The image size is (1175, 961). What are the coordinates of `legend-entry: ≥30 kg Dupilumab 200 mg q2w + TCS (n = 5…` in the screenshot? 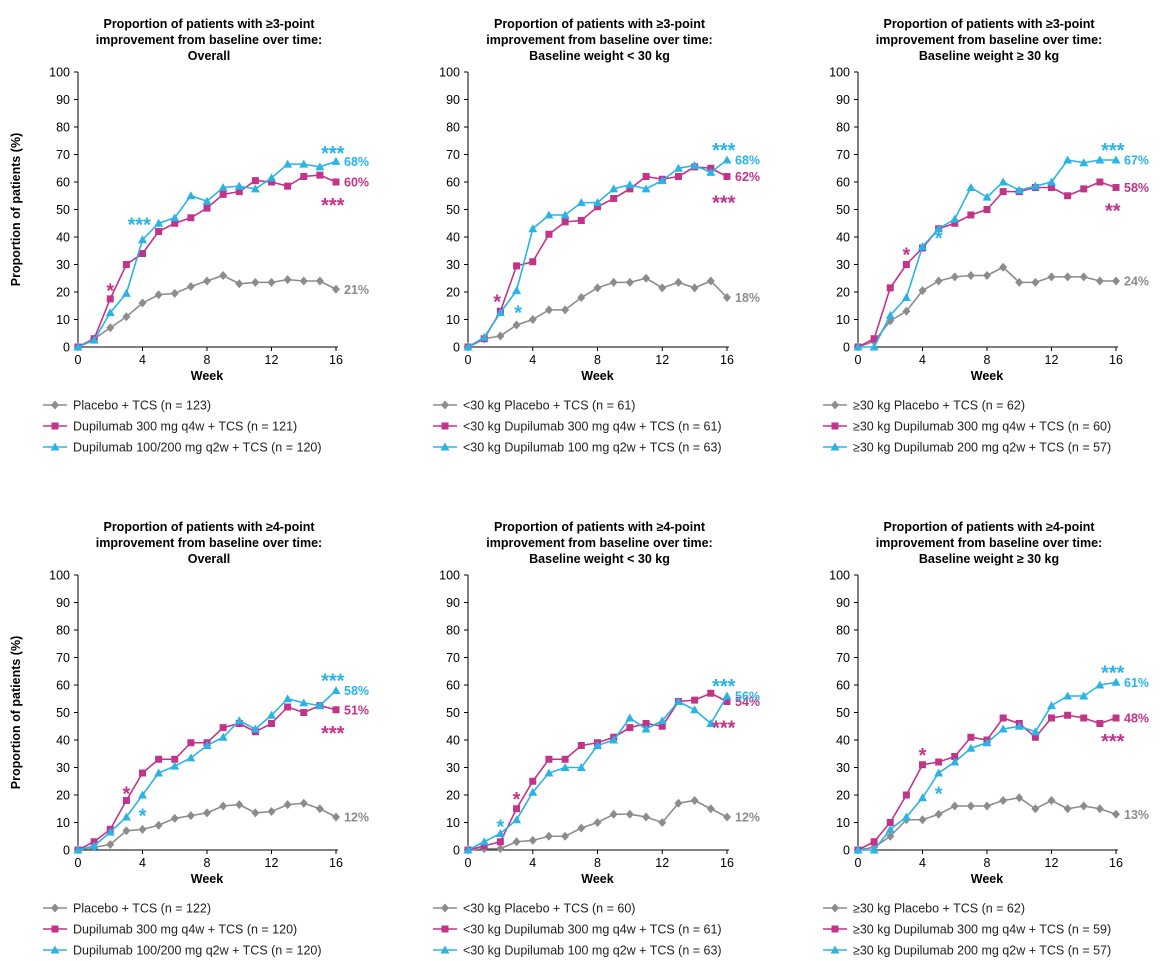 It's located at (967, 951).